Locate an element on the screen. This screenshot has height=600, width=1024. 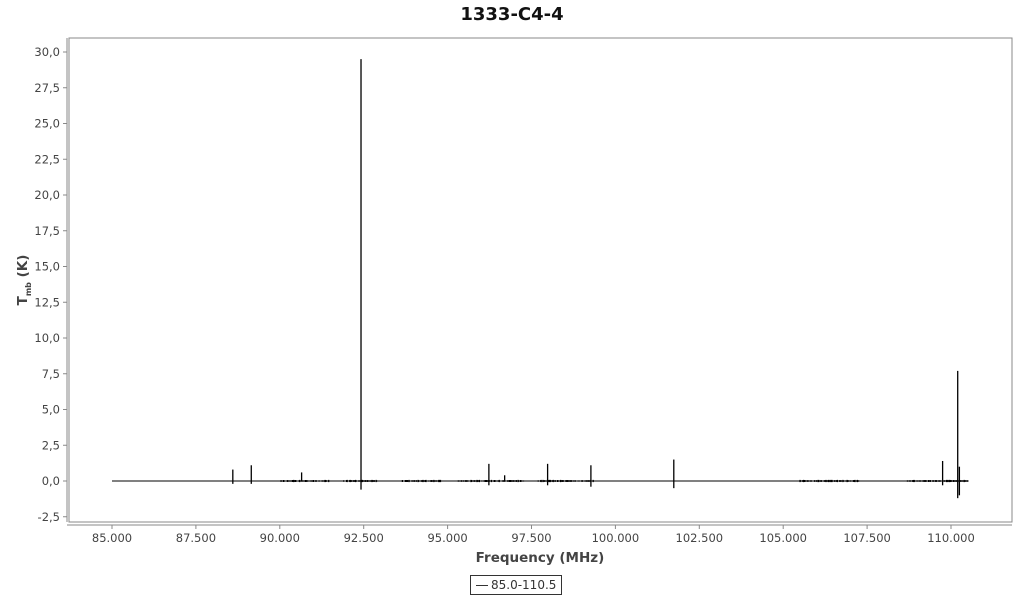
y-tick-label: 22,5 is located at coordinates (47, 159).